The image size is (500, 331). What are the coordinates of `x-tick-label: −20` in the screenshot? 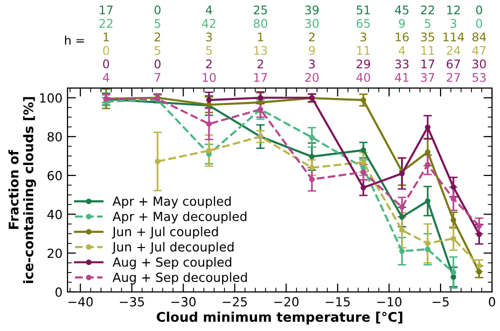 It's located at (286, 301).